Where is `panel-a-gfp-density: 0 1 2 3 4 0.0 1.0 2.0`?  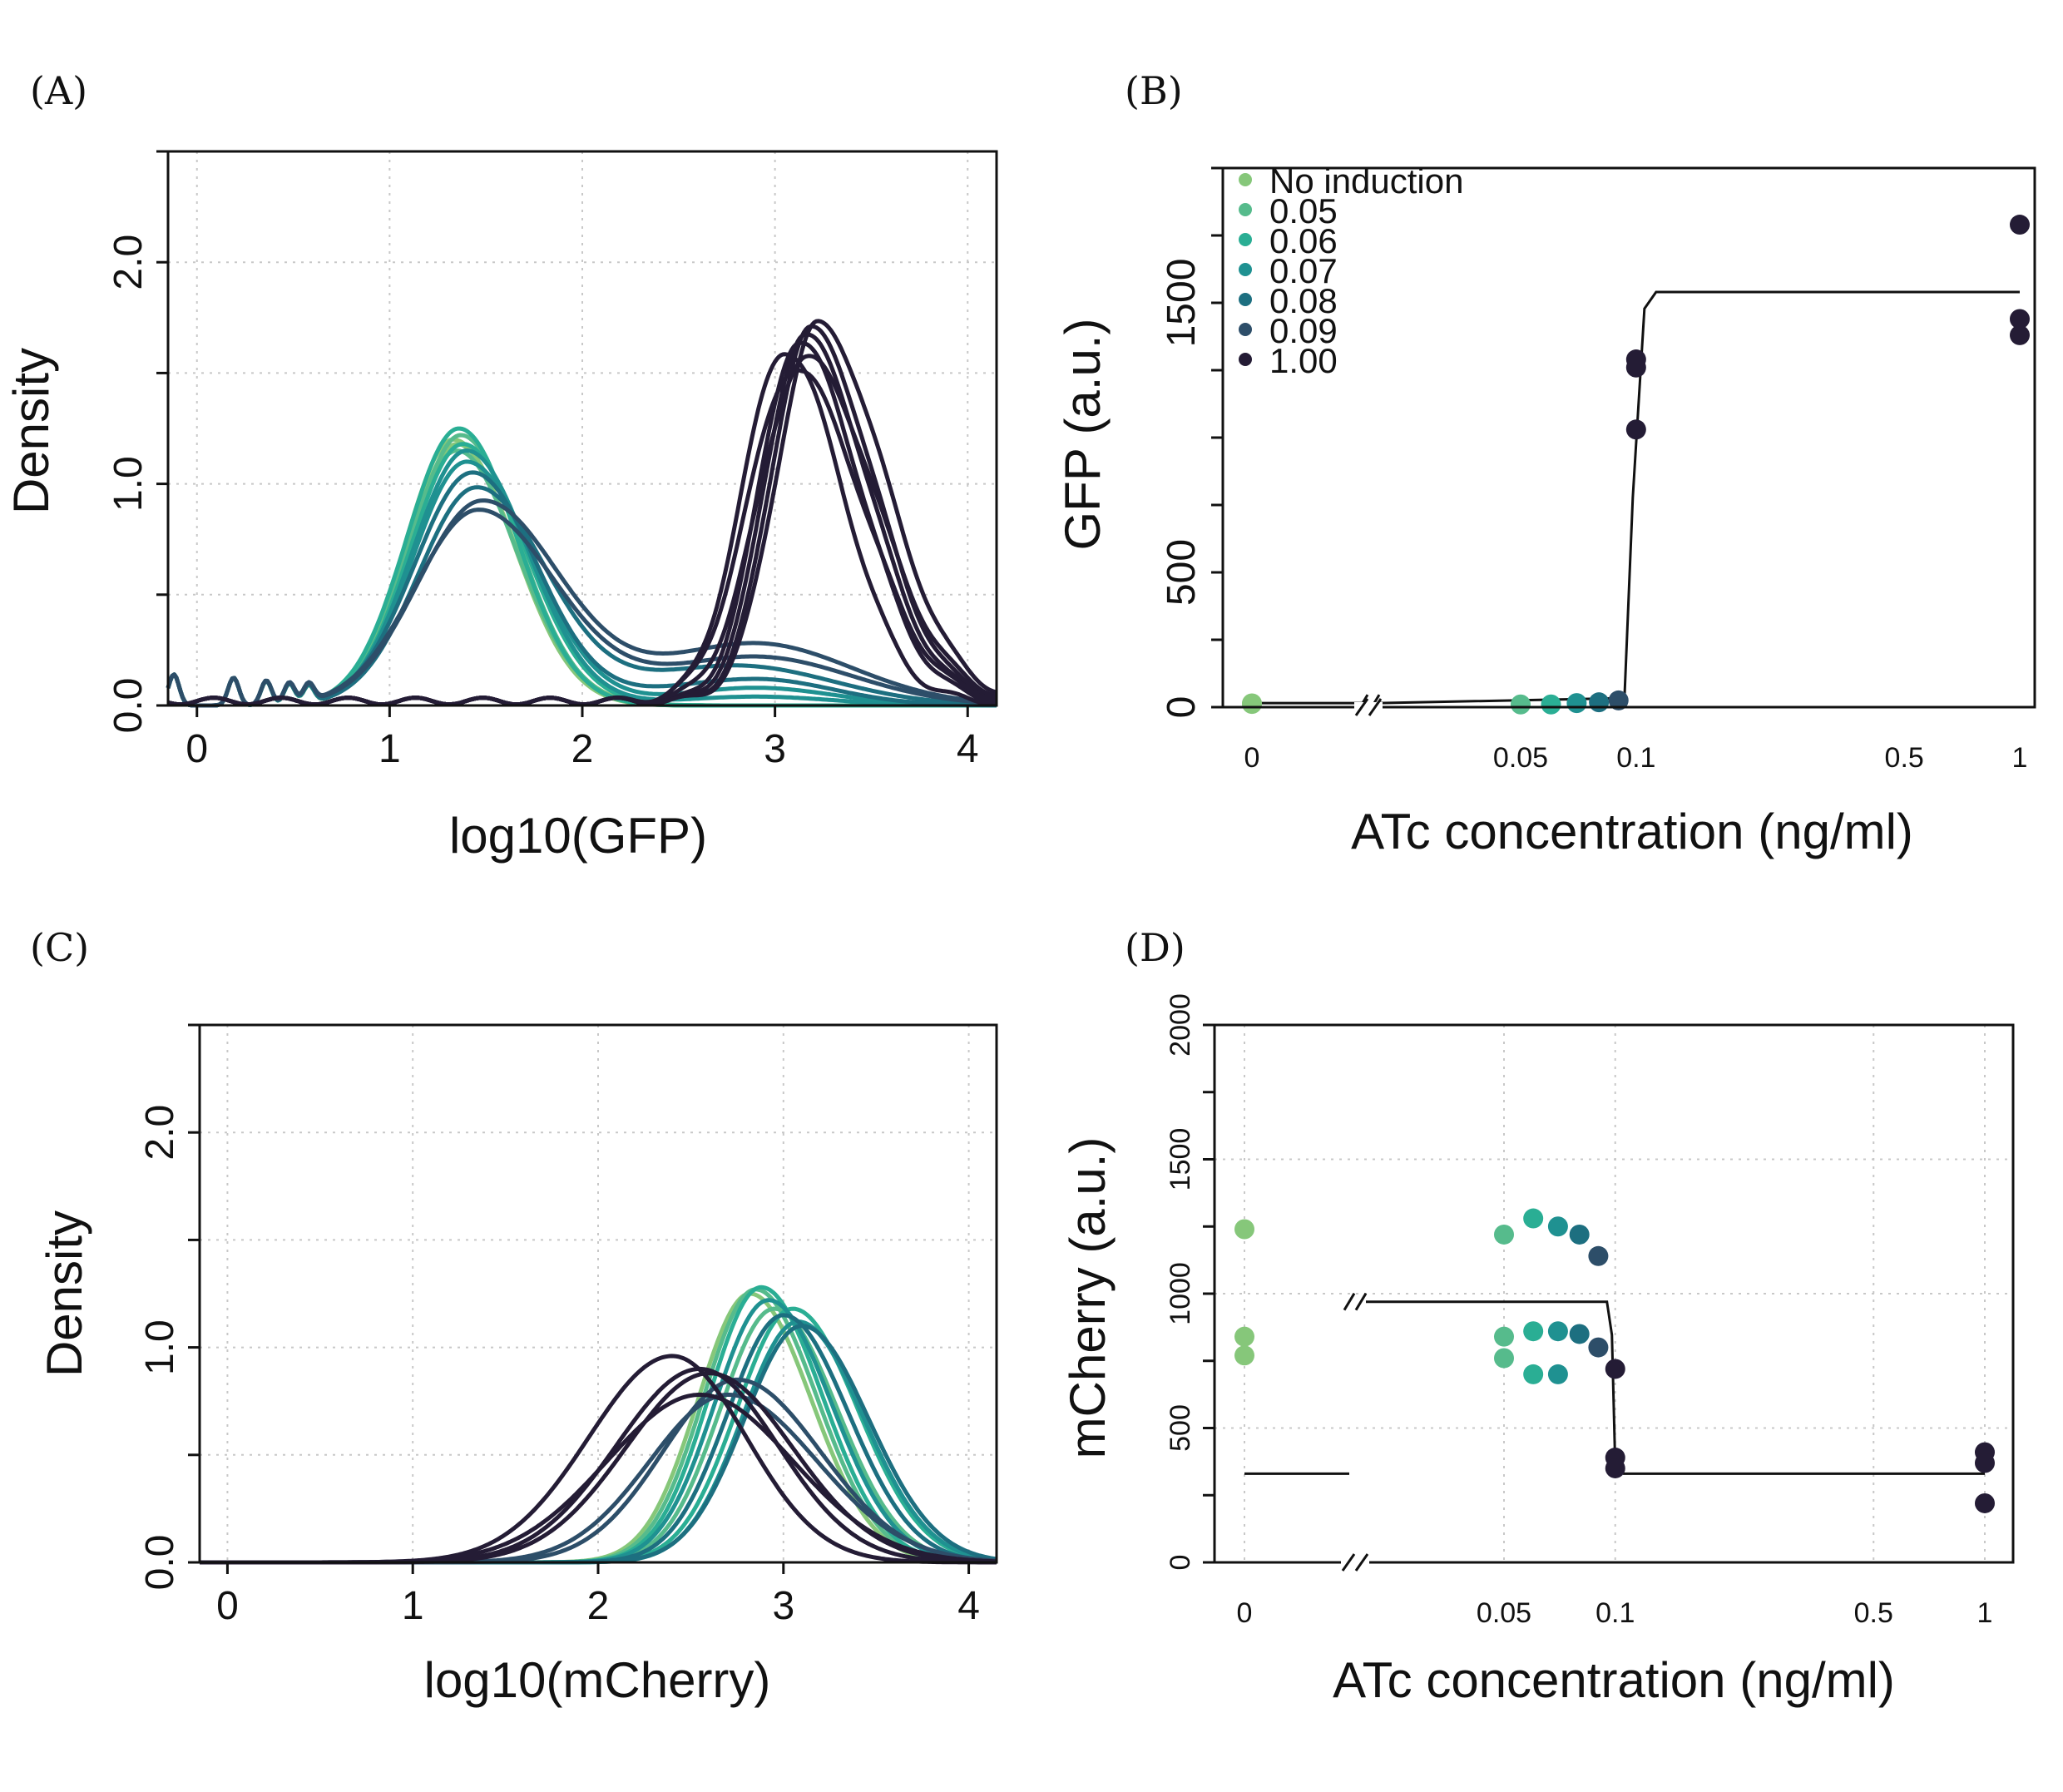 panel-a-gfp-density: 0 1 2 3 4 0.0 1.0 2.0 is located at coordinates (552, 460).